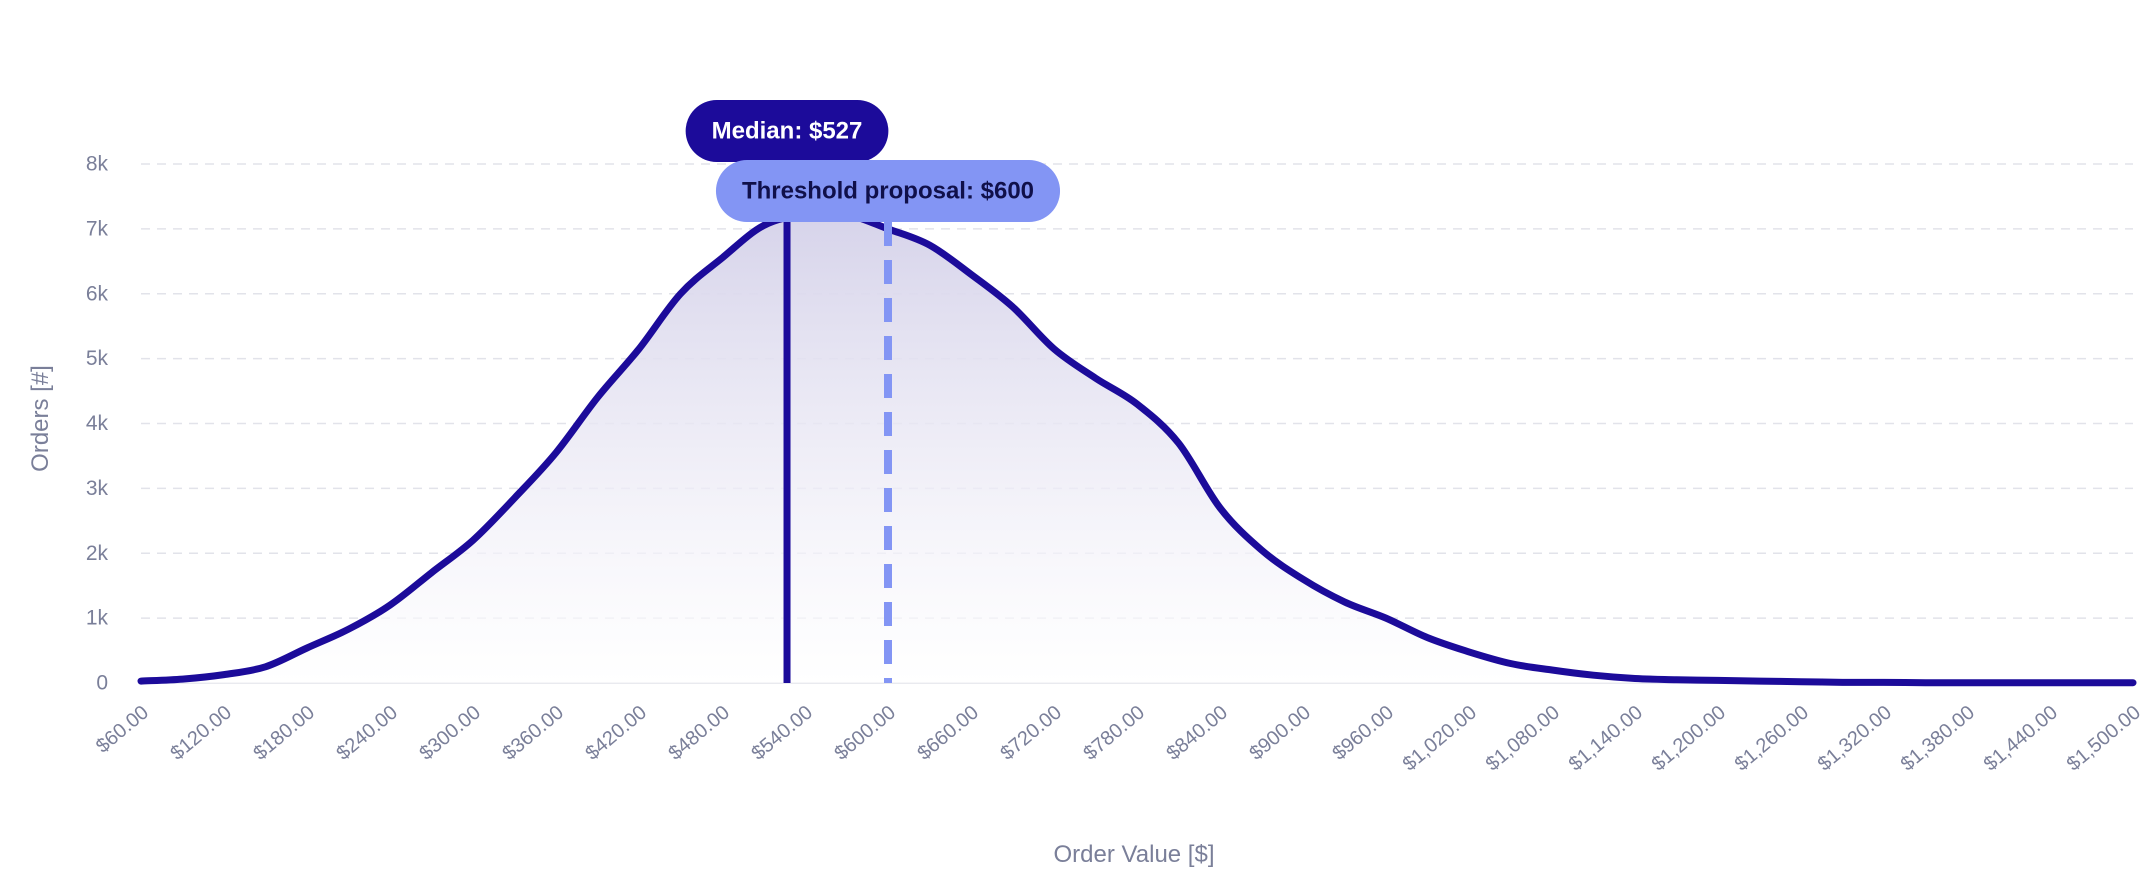 This screenshot has height=896, width=2148. I want to click on x-tick-label: $1,140.00, so click(1606, 738).